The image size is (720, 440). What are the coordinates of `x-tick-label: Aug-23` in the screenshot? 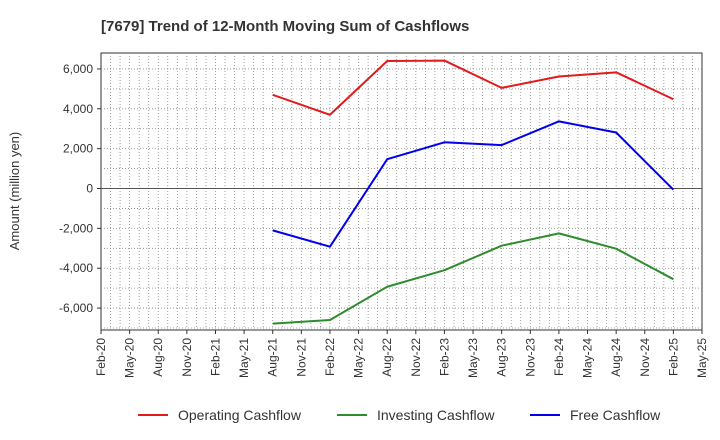 It's located at (502, 357).